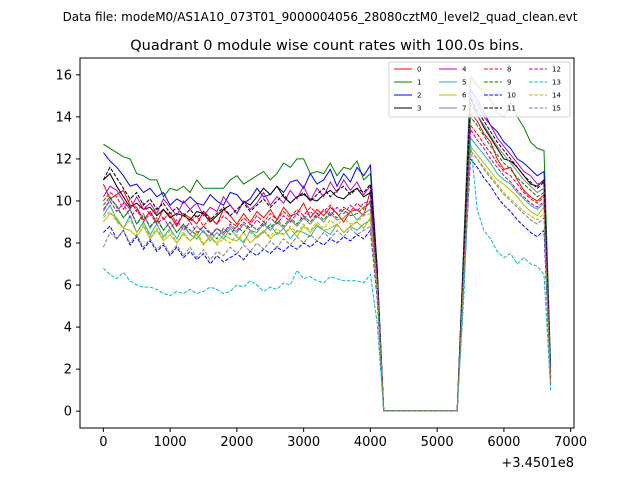  I want to click on y-tick-label: 16, so click(63, 75).